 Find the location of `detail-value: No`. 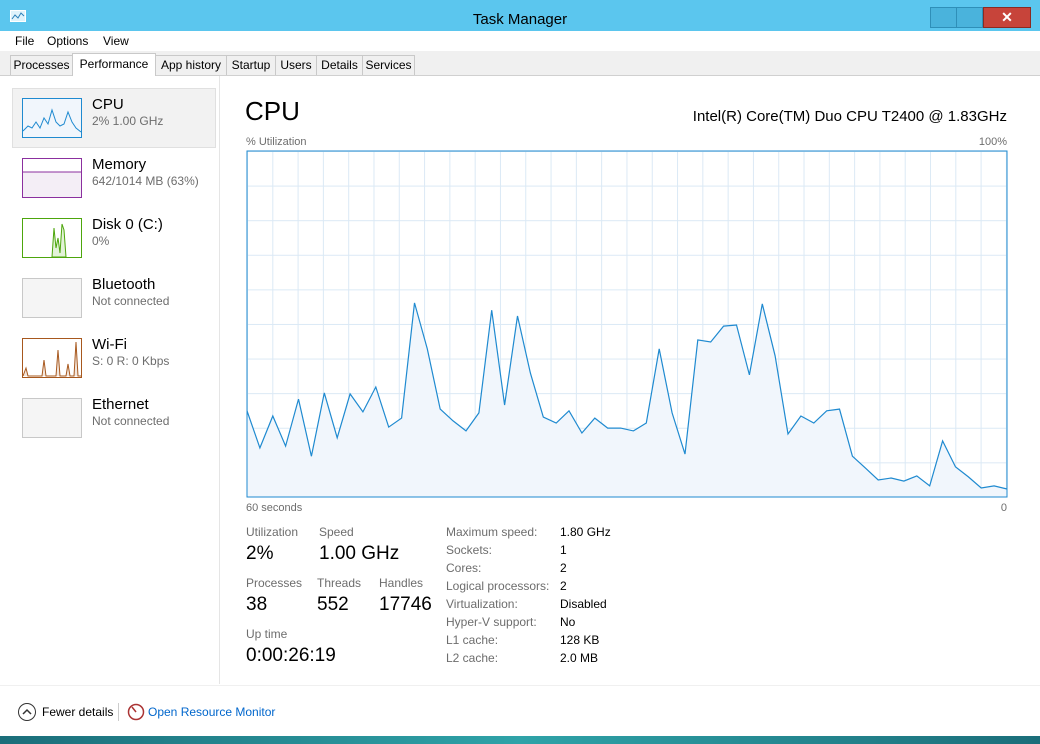

detail-value: No is located at coordinates (568, 622).